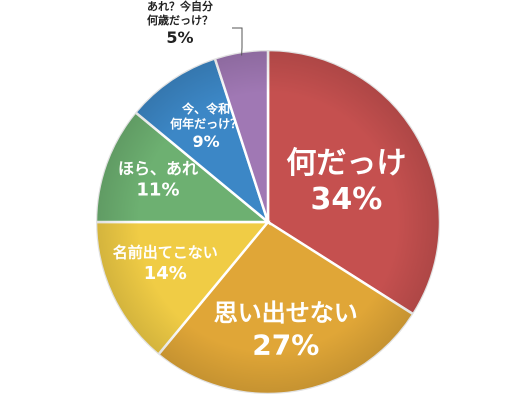 This screenshot has height=419, width=532. What do you see at coordinates (285, 345) in the screenshot?
I see `slice-percent-1: 27%` at bounding box center [285, 345].